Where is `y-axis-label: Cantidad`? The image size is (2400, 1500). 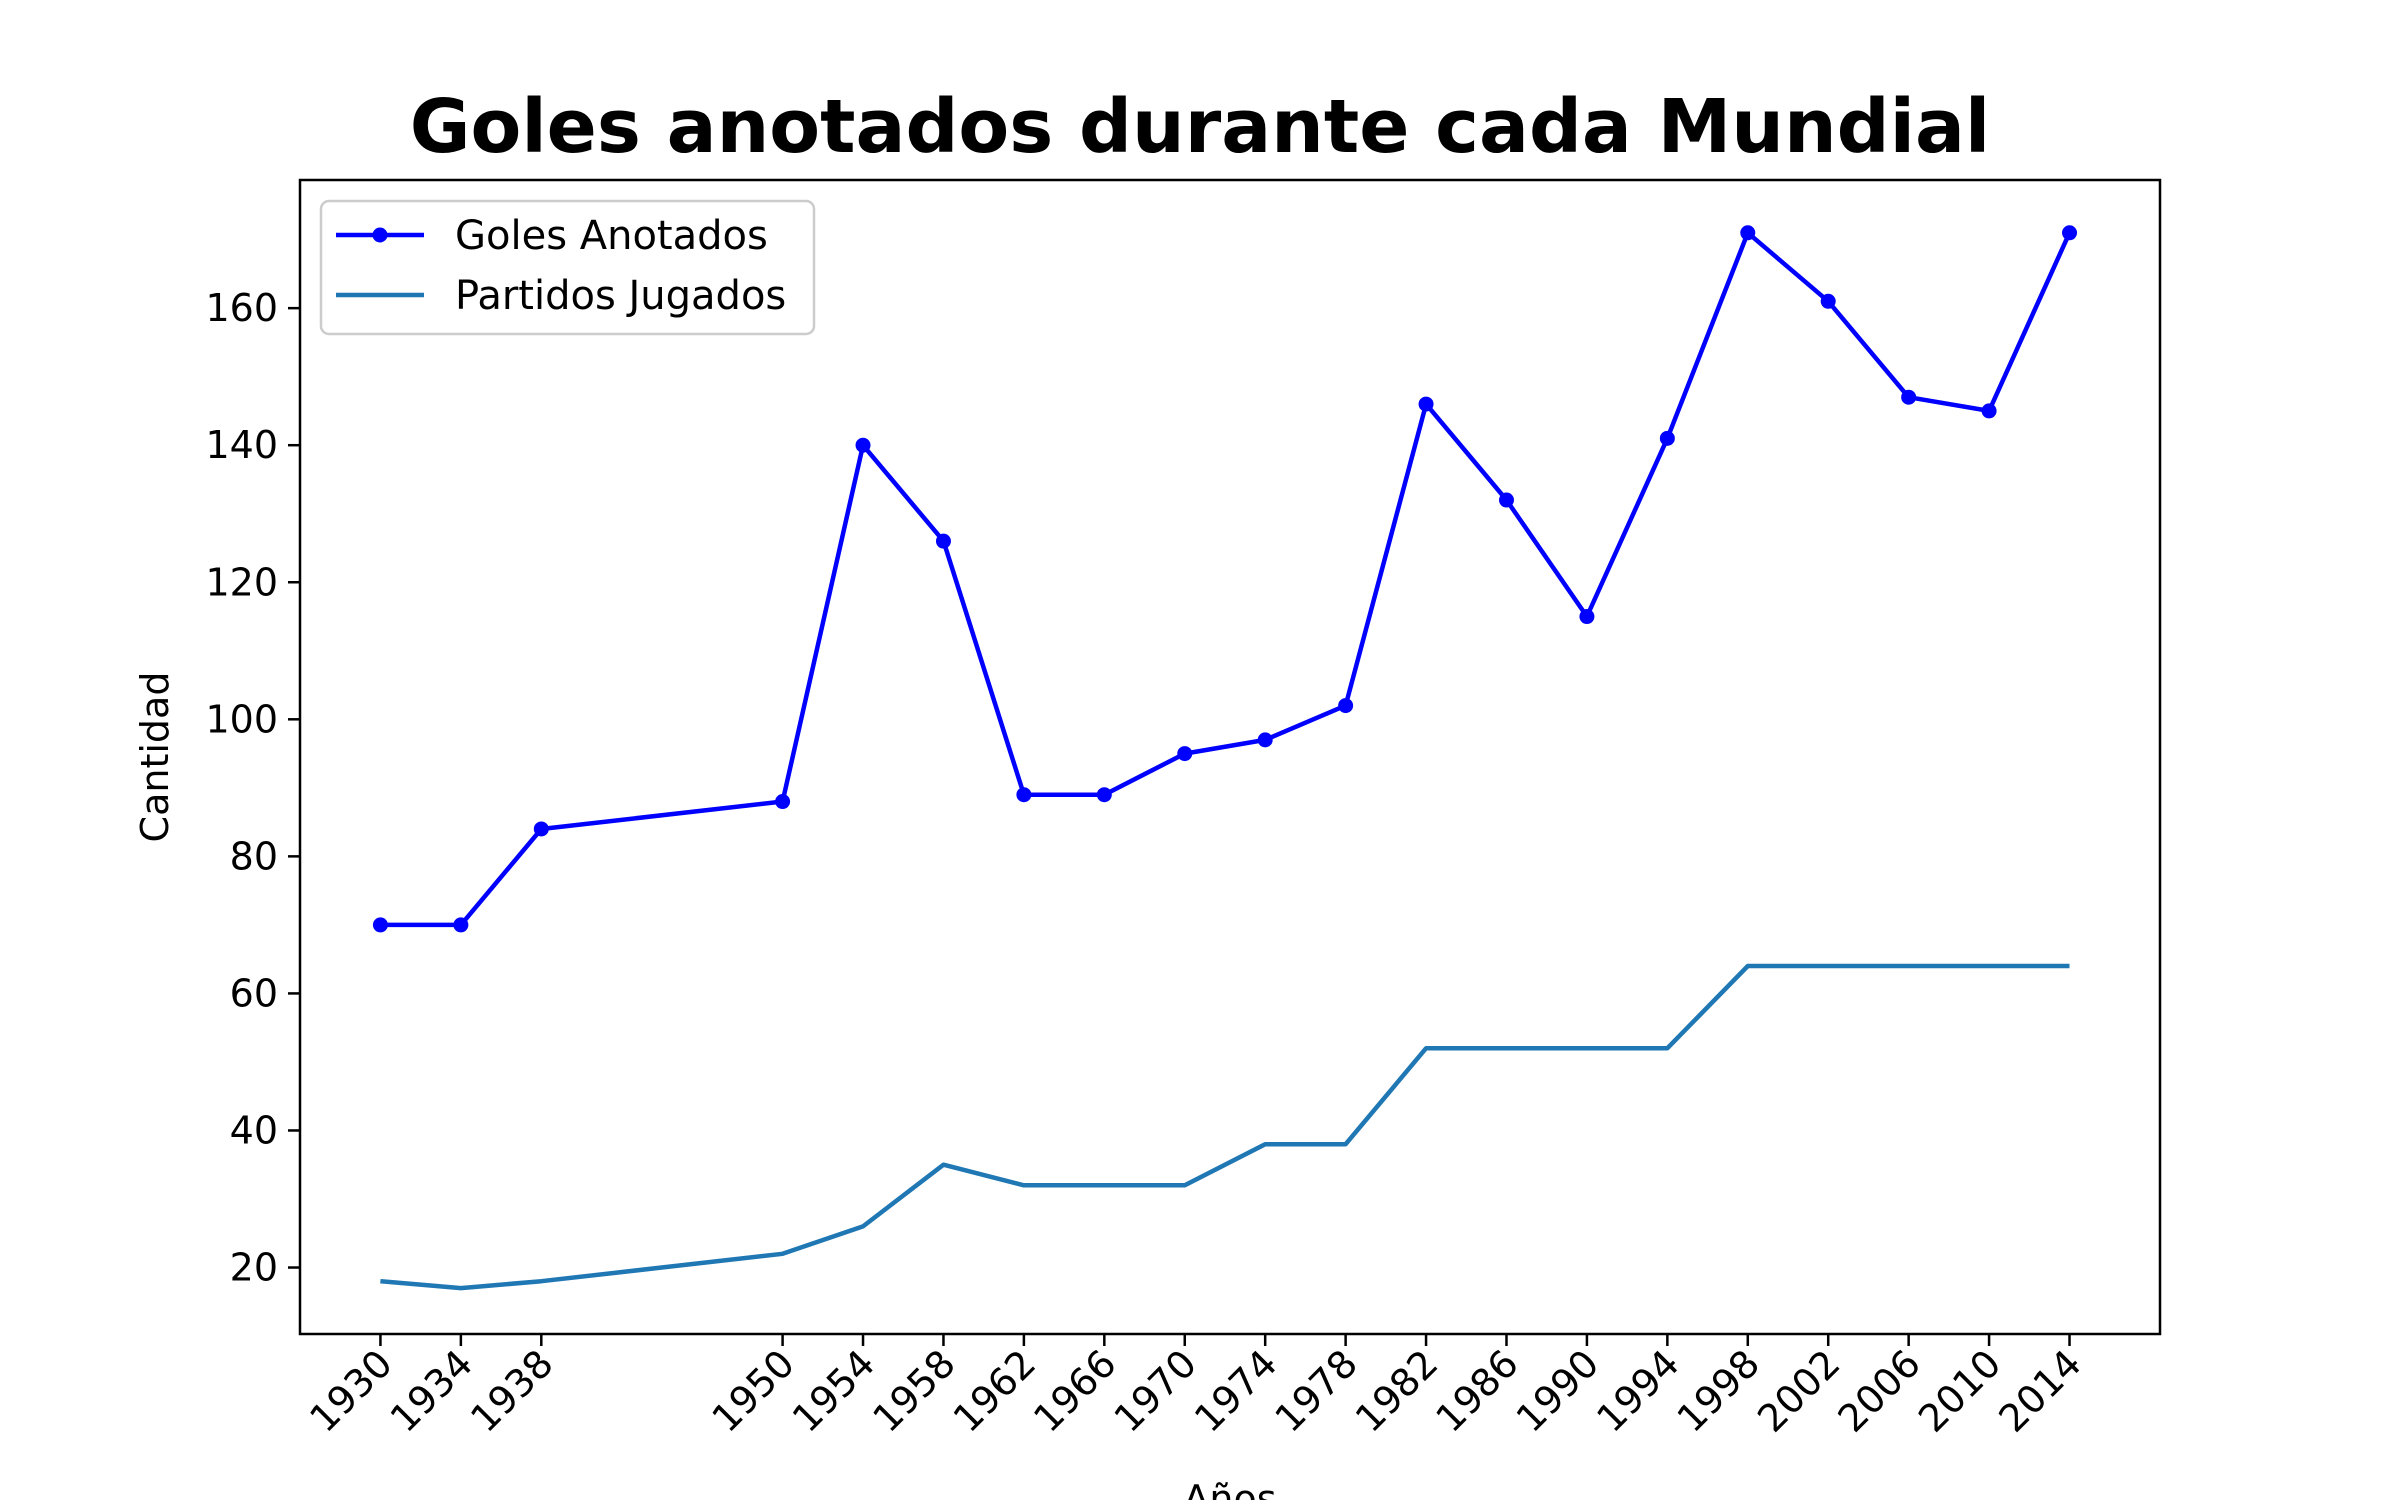 y-axis-label: Cantidad is located at coordinates (155, 757).